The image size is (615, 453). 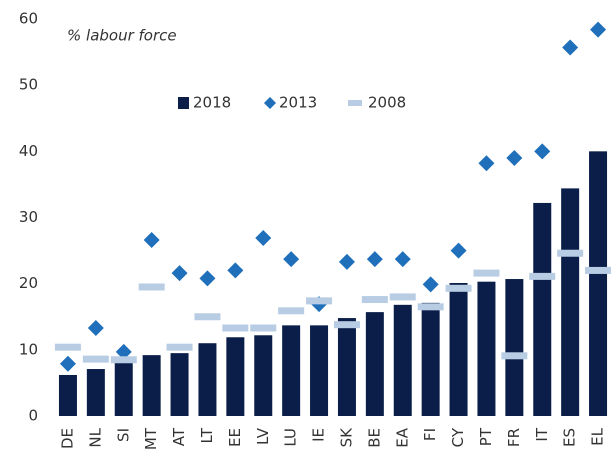 What do you see at coordinates (28, 217) in the screenshot?
I see `y-tick-label: 30` at bounding box center [28, 217].